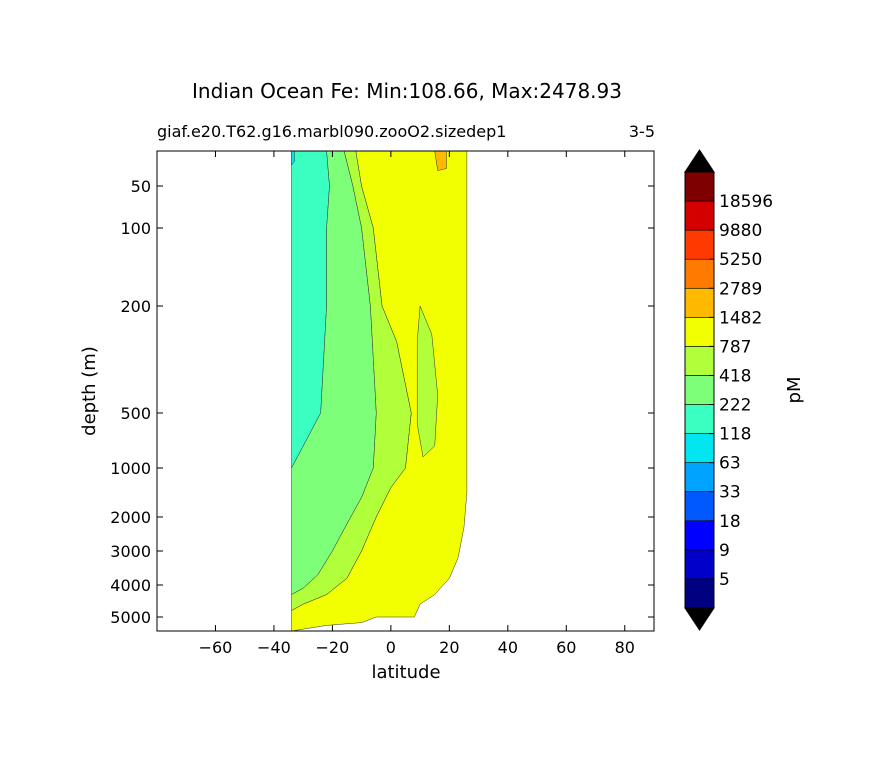 The height and width of the screenshot is (761, 884). What do you see at coordinates (735, 406) in the screenshot?
I see `colorbar-tick-label: 222` at bounding box center [735, 406].